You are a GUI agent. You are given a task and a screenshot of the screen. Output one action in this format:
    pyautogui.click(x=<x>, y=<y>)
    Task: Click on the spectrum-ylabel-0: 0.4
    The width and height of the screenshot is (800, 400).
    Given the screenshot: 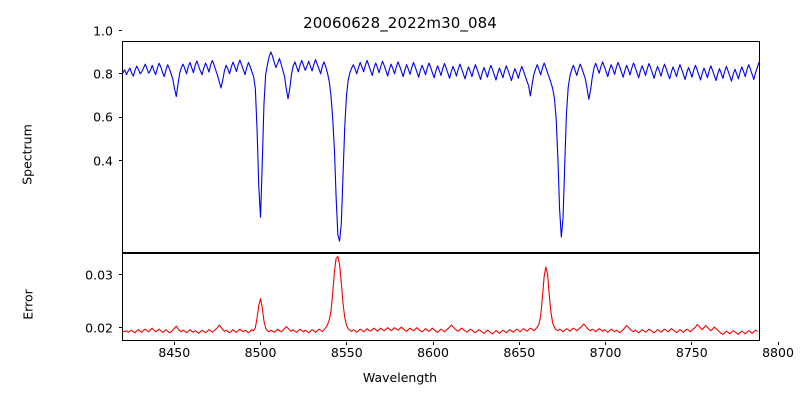 What is the action you would take?
    pyautogui.click(x=103, y=160)
    